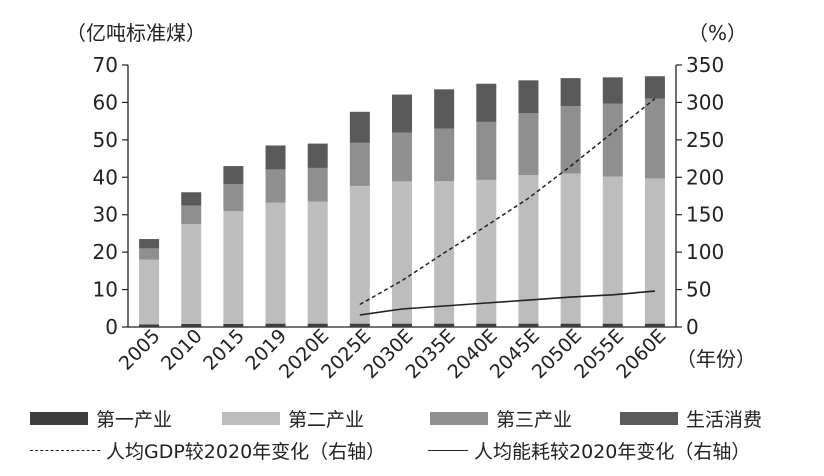 Image resolution: width=824 pixels, height=476 pixels. What do you see at coordinates (136, 33) in the screenshot?
I see `left-axis-label: （亿吨标准煤）` at bounding box center [136, 33].